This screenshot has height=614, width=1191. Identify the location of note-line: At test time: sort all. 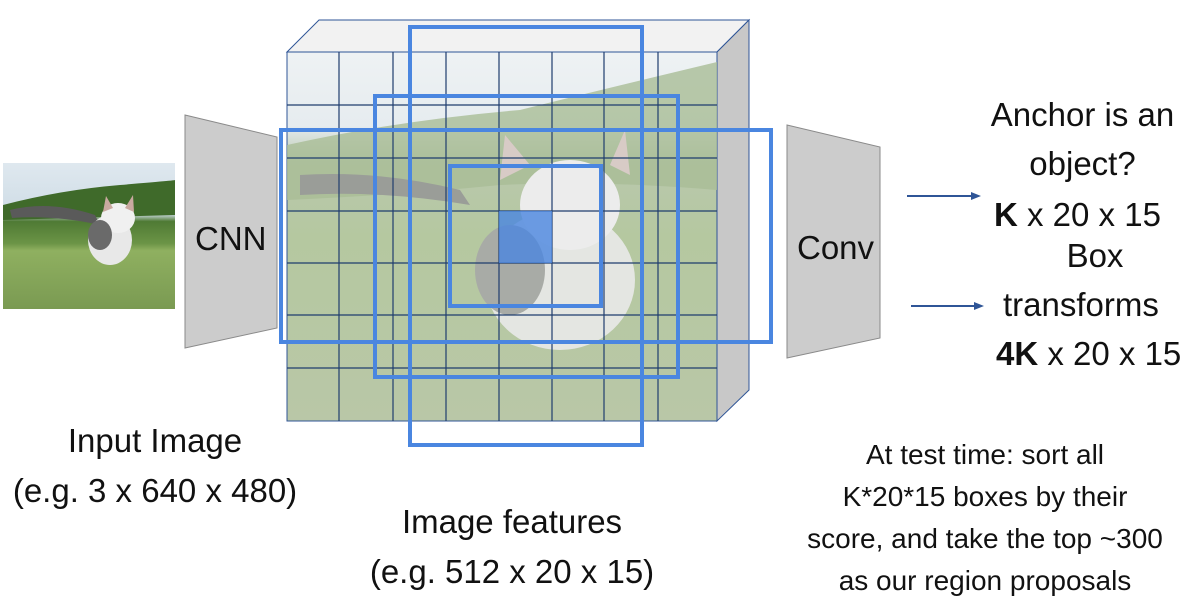
(985, 454).